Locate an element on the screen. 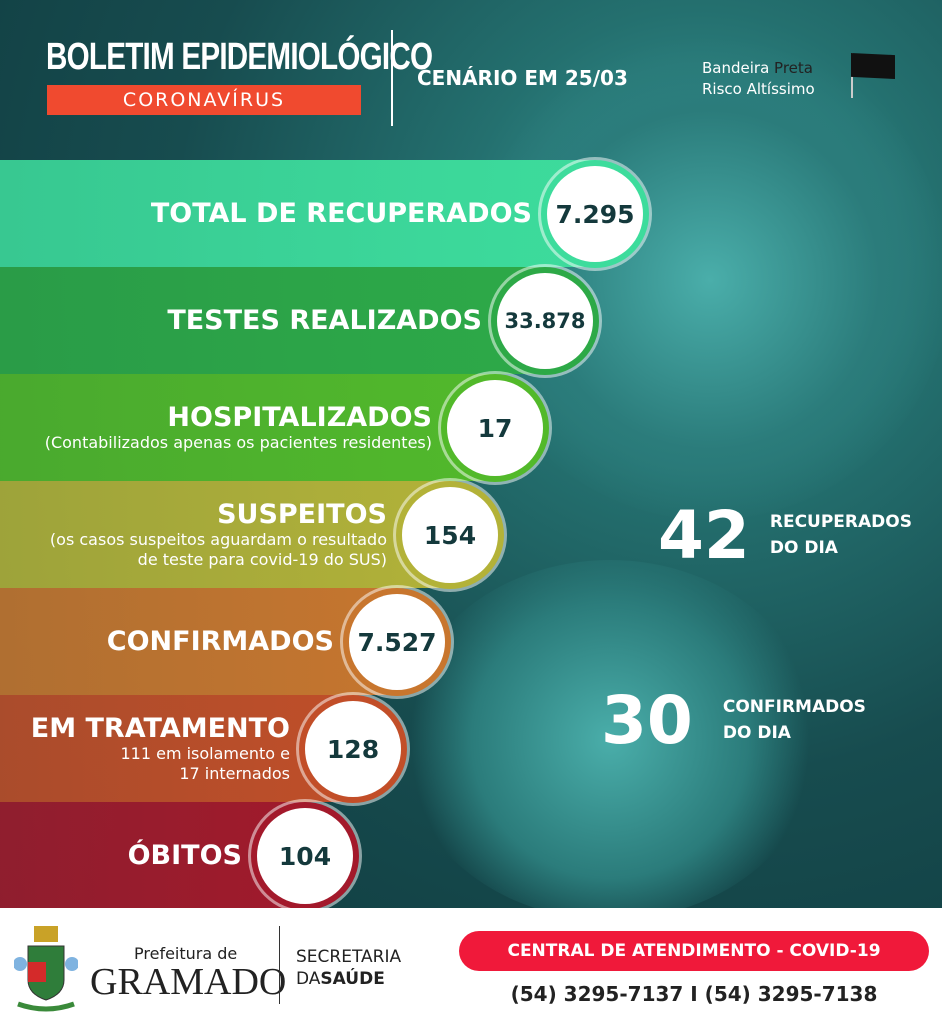 The image size is (942, 1024). daily-confirmed-value: 30 is located at coordinates (647, 720).